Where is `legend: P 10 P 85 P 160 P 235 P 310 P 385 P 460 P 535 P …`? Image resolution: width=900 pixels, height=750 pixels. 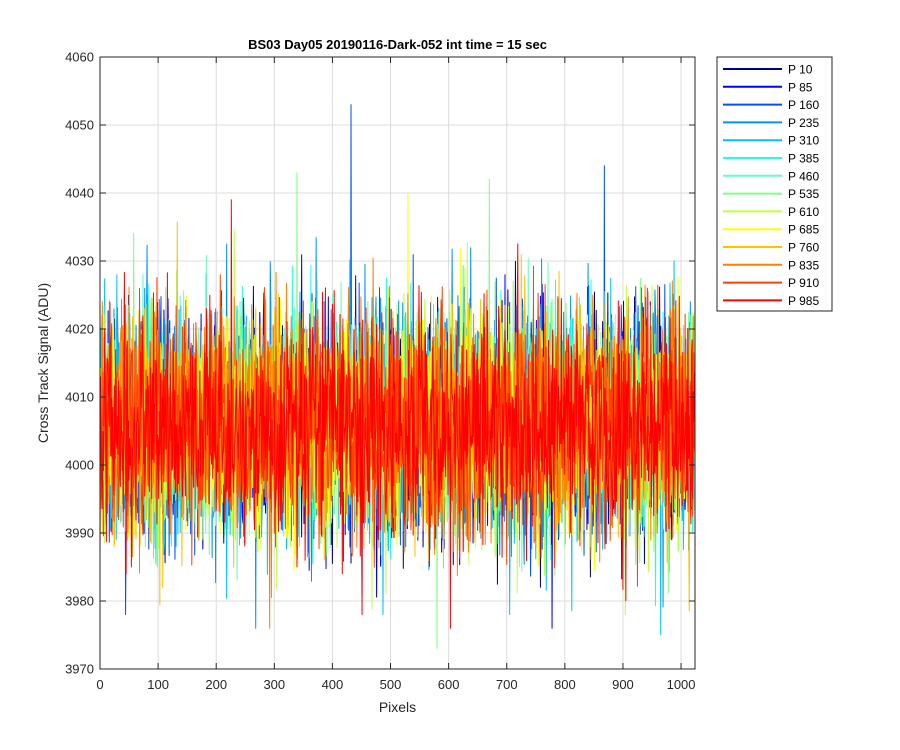 legend: P 10 P 85 P 160 P 235 P 310 P 385 P 460 P 535 P … is located at coordinates (774, 184).